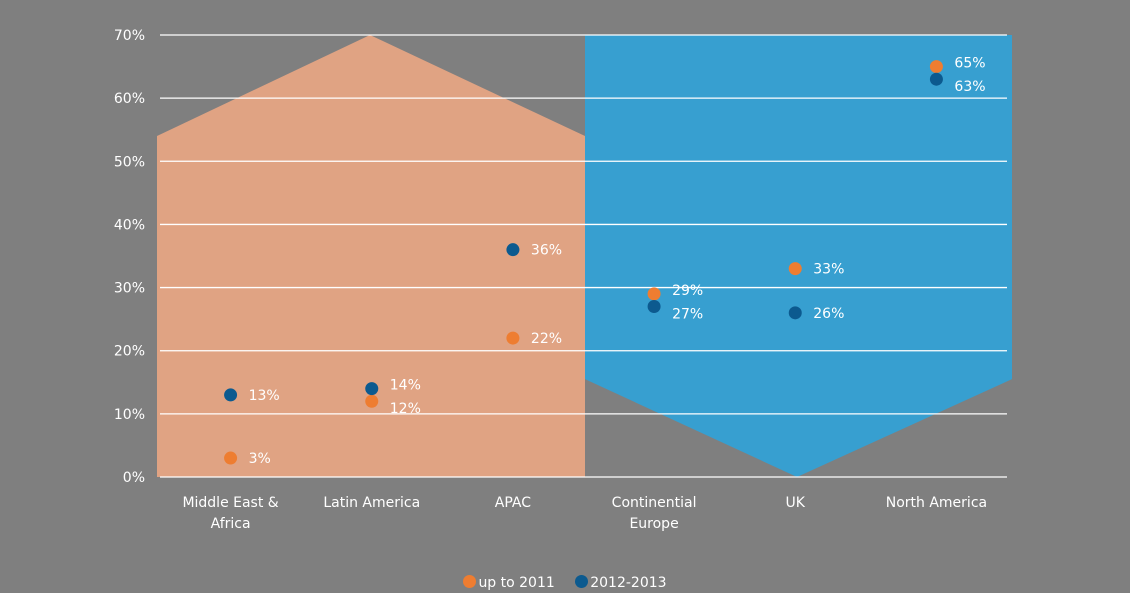 The image size is (1130, 593). Describe the element at coordinates (565, 583) in the screenshot. I see `legend: up to 2011 2012-2013` at that location.